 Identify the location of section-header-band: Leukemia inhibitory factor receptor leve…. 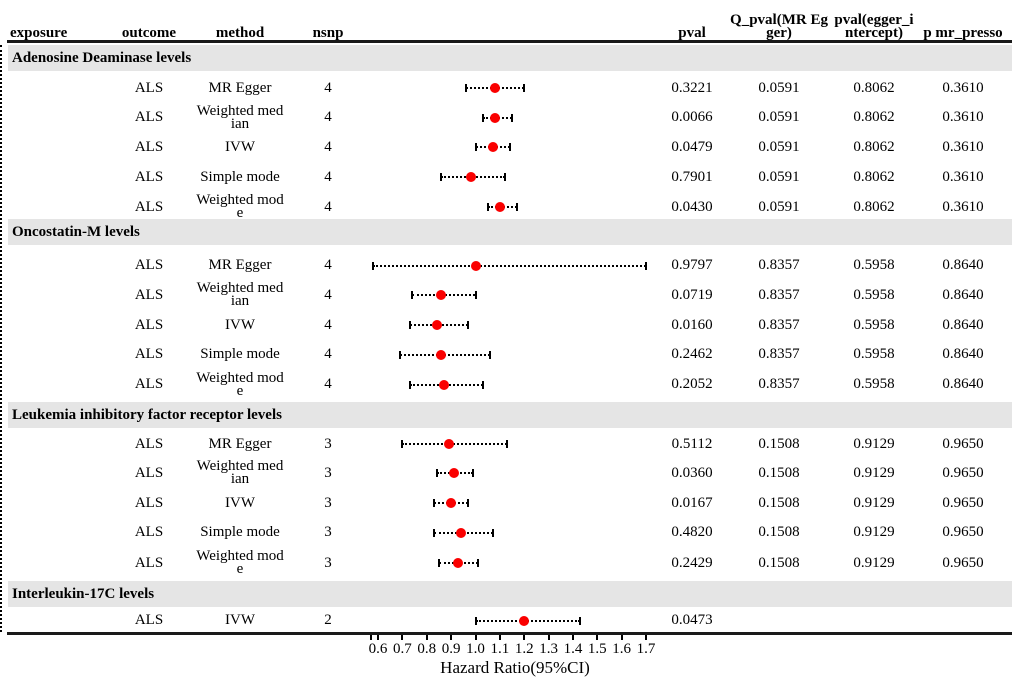
(510, 415).